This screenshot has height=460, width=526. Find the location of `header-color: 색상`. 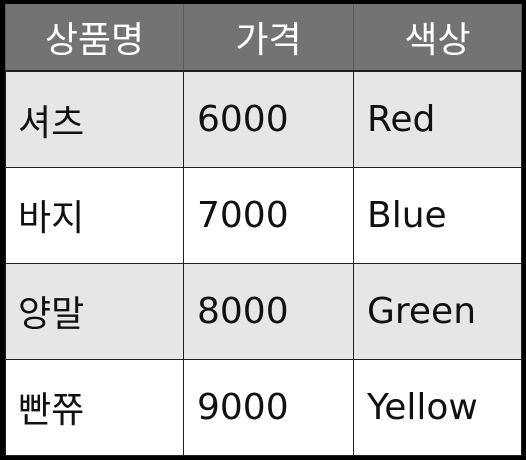

header-color: 색상 is located at coordinates (437, 38).